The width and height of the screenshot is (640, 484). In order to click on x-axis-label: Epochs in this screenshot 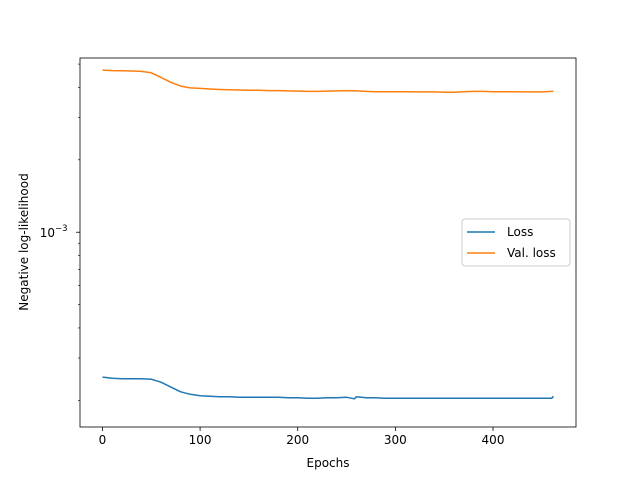, I will do `click(328, 463)`.